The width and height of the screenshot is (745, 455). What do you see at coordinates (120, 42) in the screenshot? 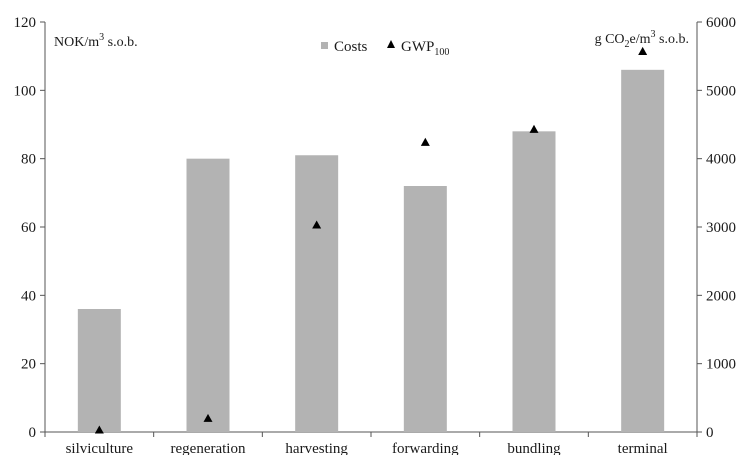
I see `left-unit-rest: s.o.b.` at bounding box center [120, 42].